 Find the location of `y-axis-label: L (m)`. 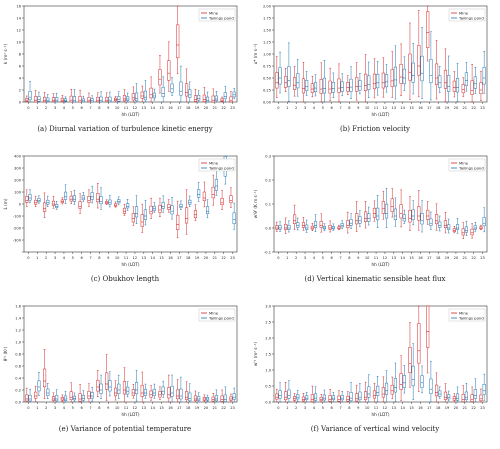

y-axis-label: L (m) is located at coordinates (5, 203).